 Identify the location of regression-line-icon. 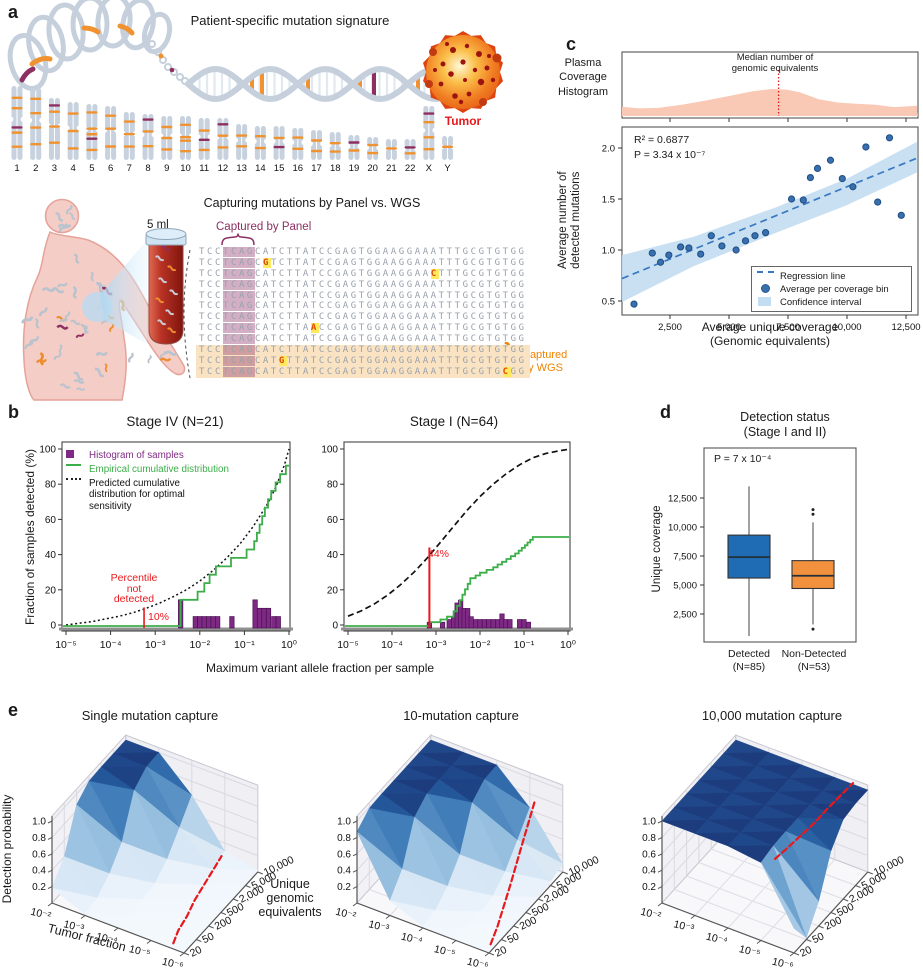
(768, 272).